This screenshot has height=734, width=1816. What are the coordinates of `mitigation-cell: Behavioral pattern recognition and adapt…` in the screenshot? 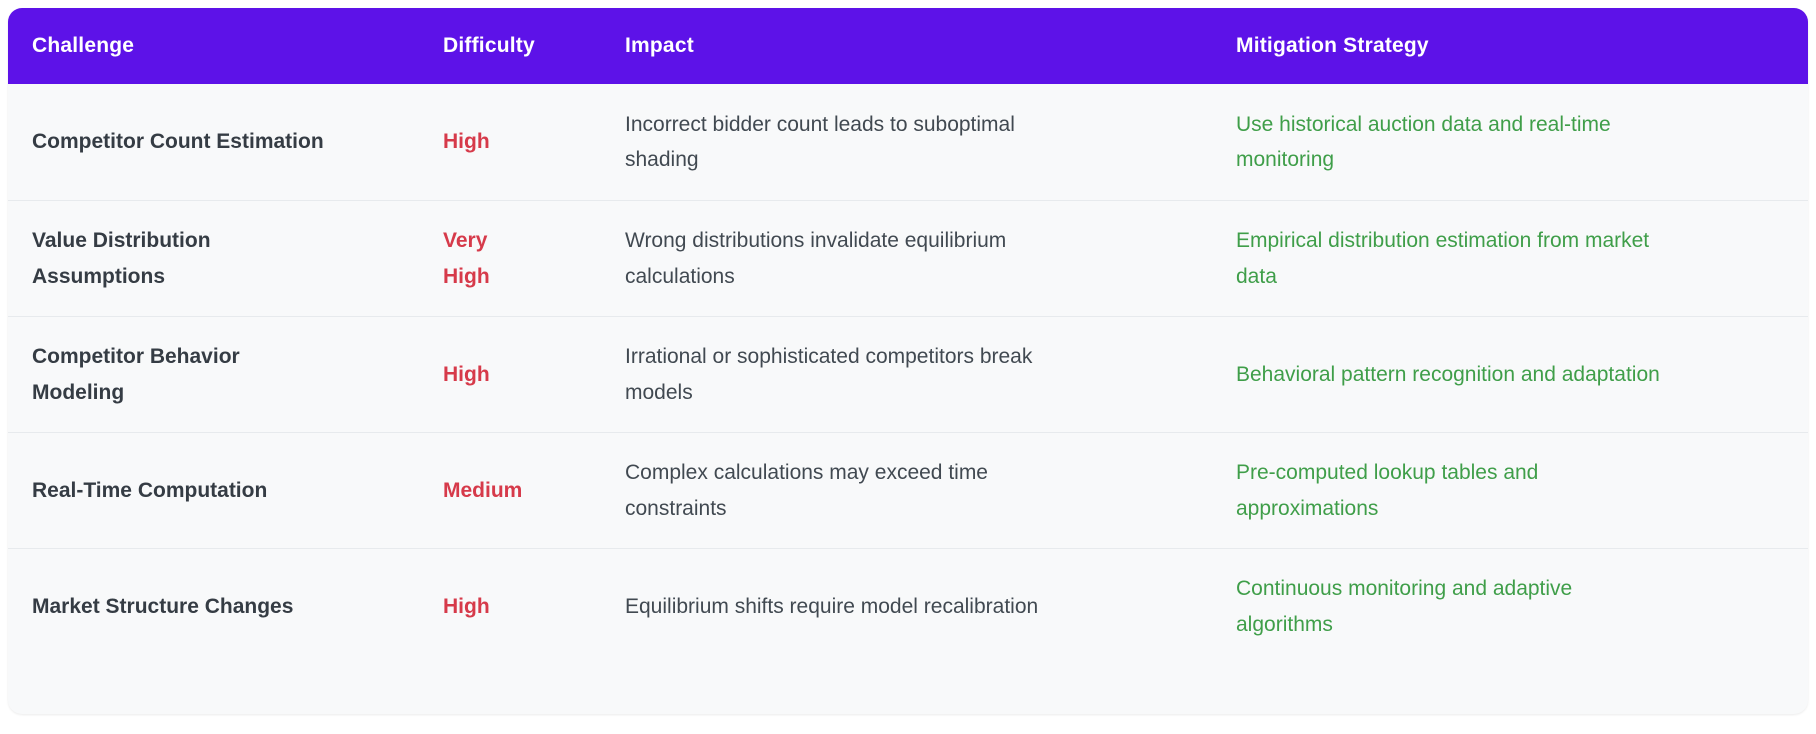 It's located at (1448, 374).